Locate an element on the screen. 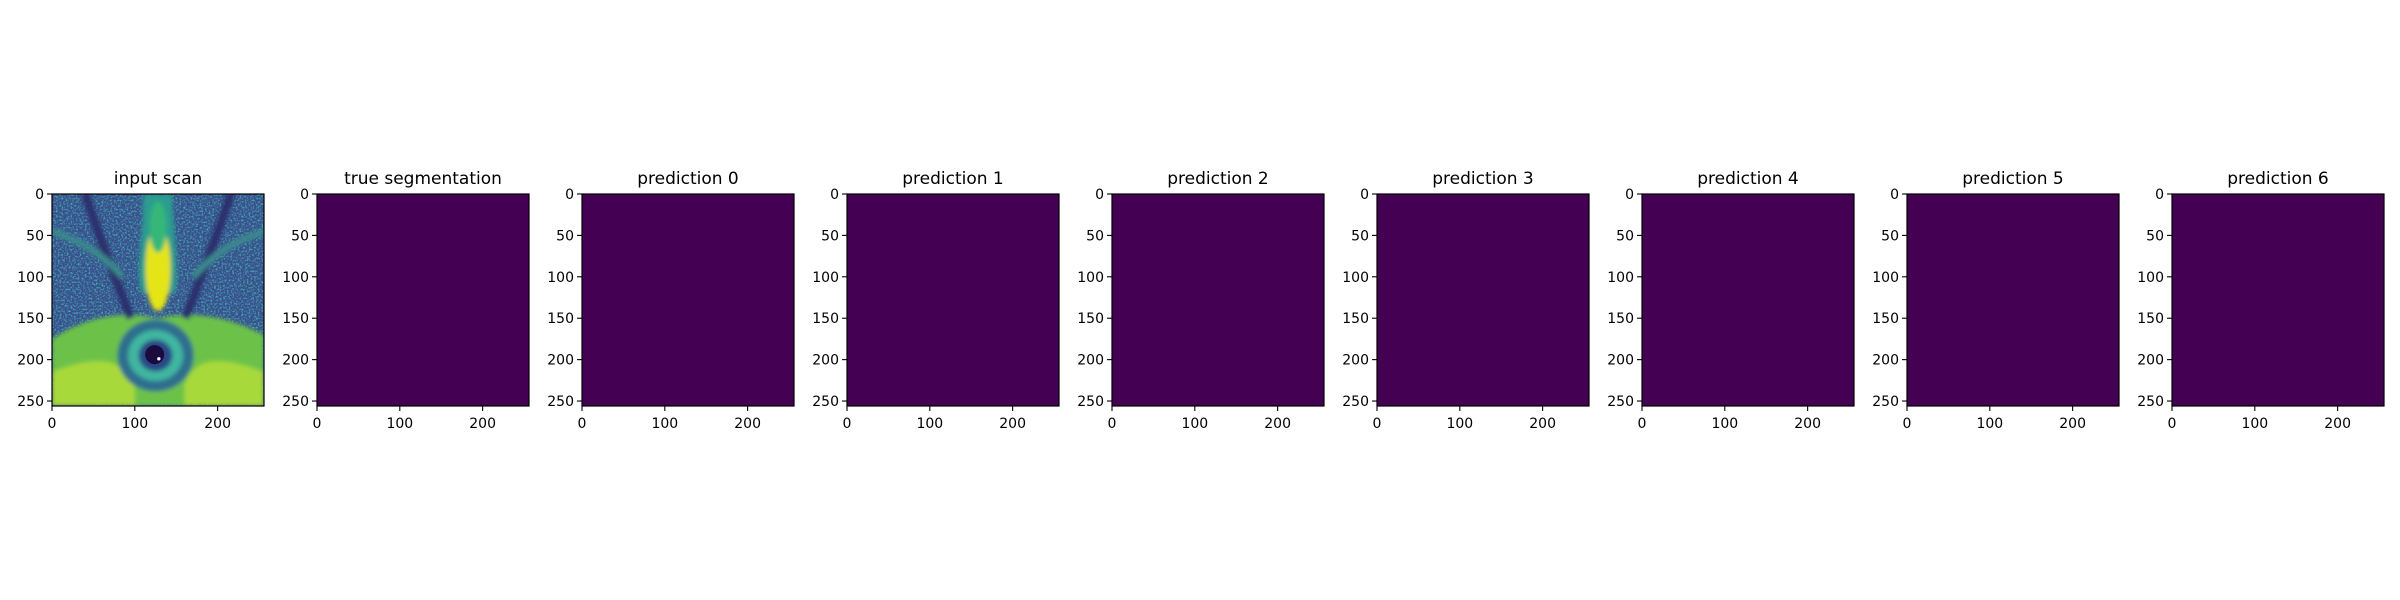  x-tick-label-1-0: 0 is located at coordinates (317, 424).